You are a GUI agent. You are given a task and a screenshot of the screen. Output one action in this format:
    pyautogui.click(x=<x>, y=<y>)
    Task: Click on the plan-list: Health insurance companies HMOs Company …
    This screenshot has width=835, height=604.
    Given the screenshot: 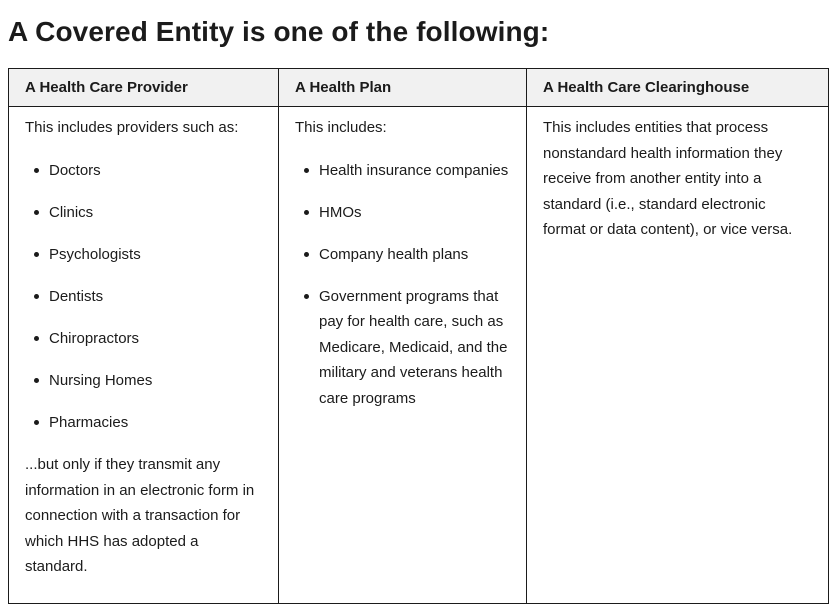 What is the action you would take?
    pyautogui.click(x=402, y=285)
    